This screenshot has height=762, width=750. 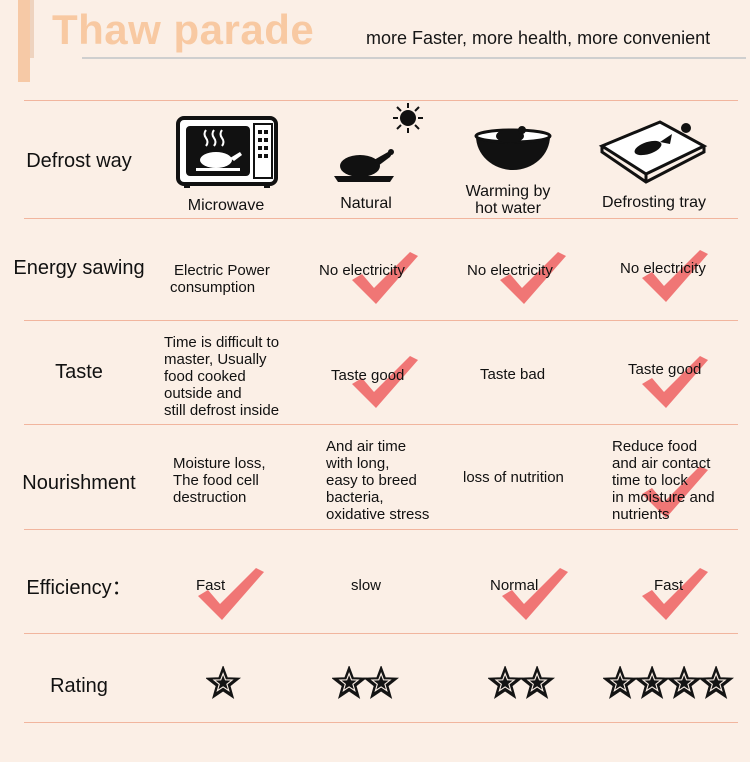 I want to click on nourishment-microwave: Moisture loss, The food cell destruction, so click(x=219, y=480).